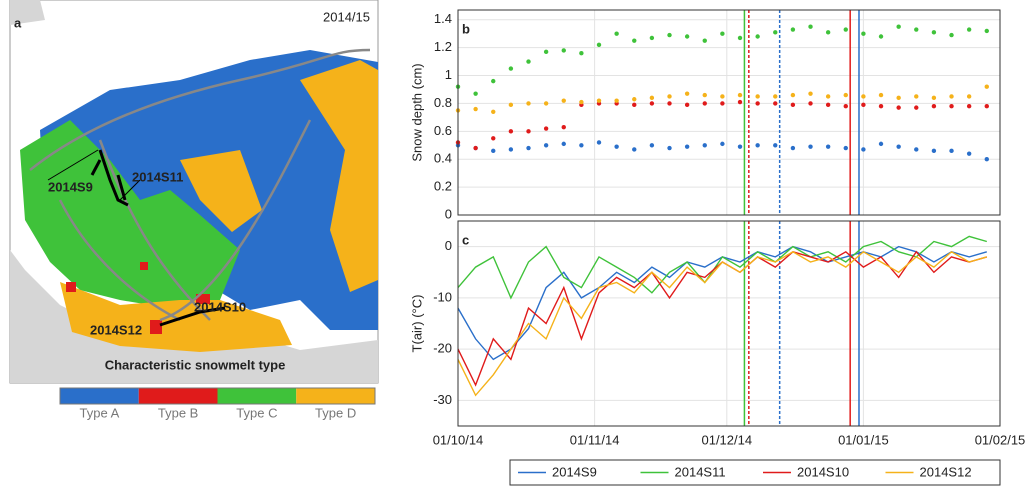 The height and width of the screenshot is (487, 1030). I want to click on colorbar: Type A Type B Type C Type D, so click(217, 403).